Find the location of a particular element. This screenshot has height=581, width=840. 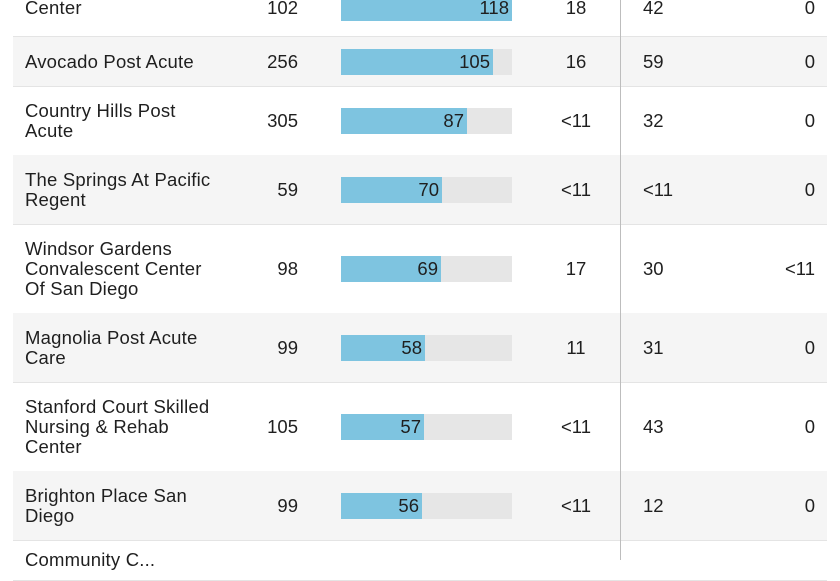

facility-name: Country Hills Post Acute is located at coordinates (100, 120).